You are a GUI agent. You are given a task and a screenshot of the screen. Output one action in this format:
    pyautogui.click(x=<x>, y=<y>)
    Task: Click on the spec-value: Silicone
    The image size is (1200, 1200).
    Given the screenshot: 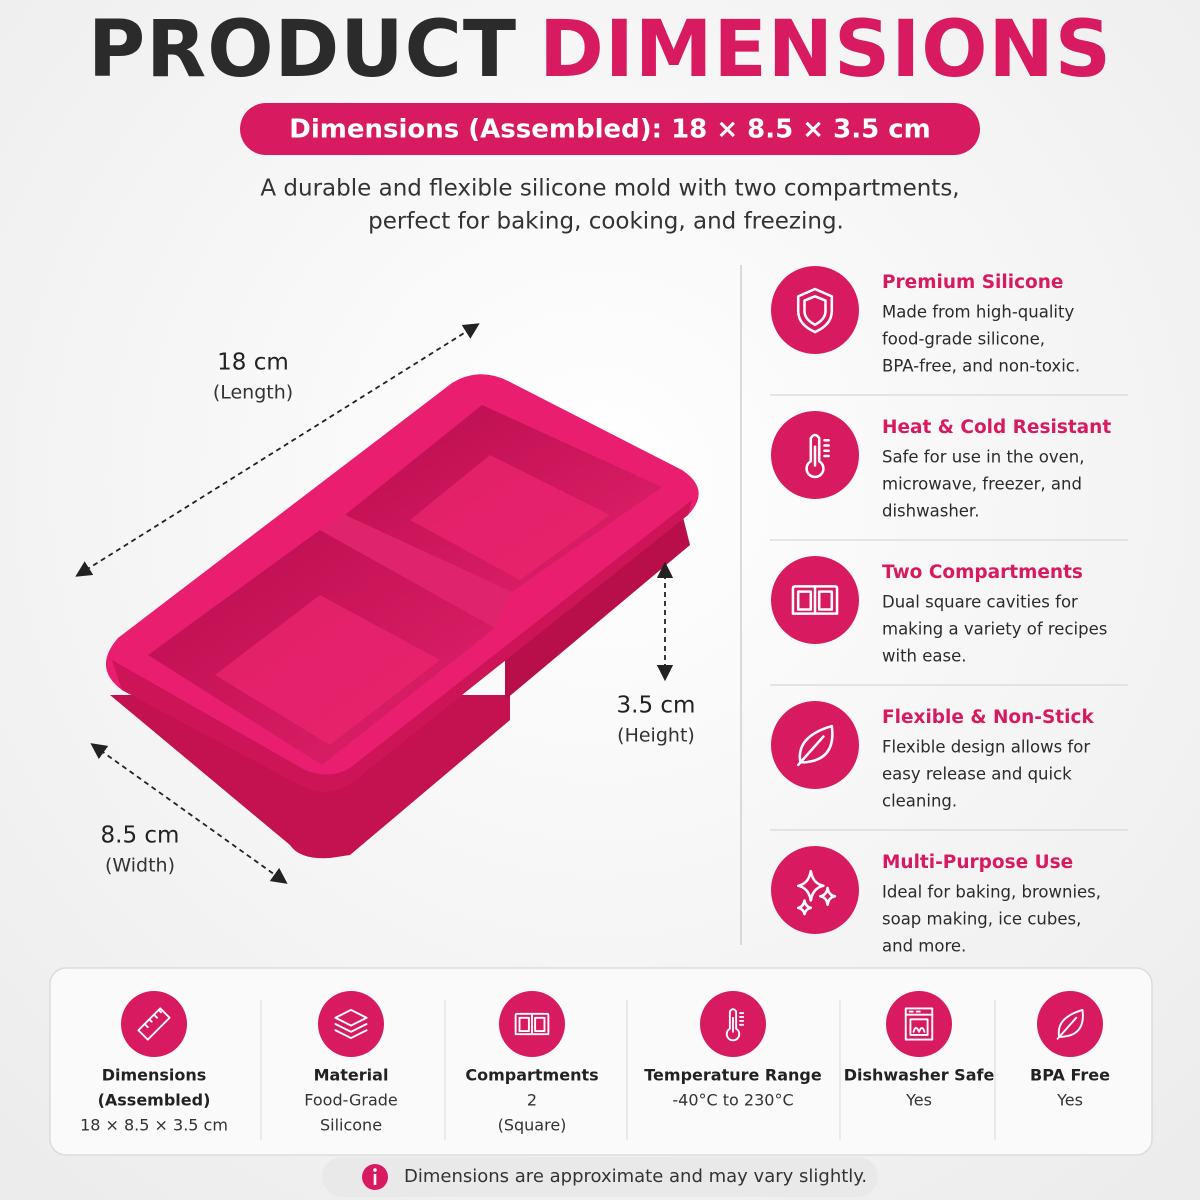 What is the action you would take?
    pyautogui.click(x=351, y=1125)
    